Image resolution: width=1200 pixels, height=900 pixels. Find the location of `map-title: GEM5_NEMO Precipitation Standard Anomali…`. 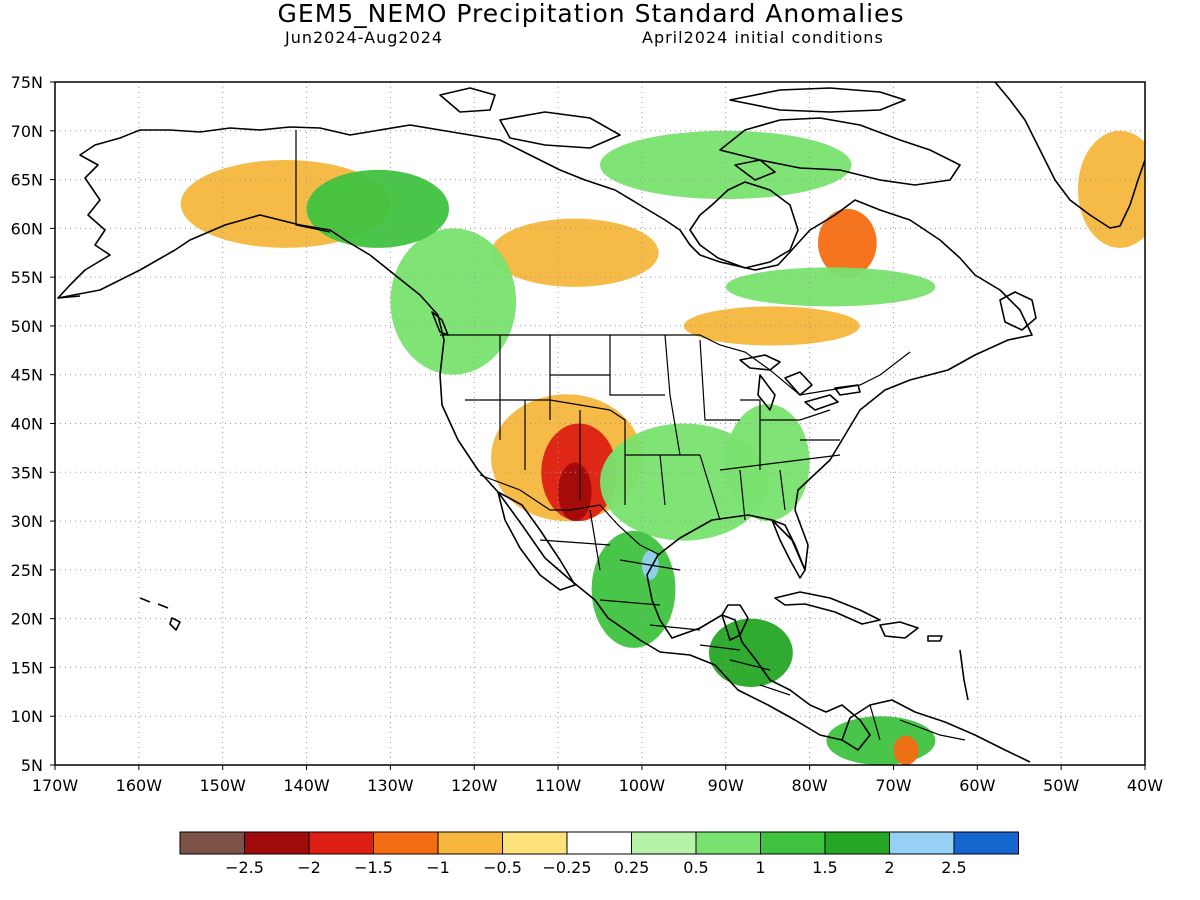

map-title: GEM5_NEMO Precipitation Standard Anomali… is located at coordinates (591, 14).